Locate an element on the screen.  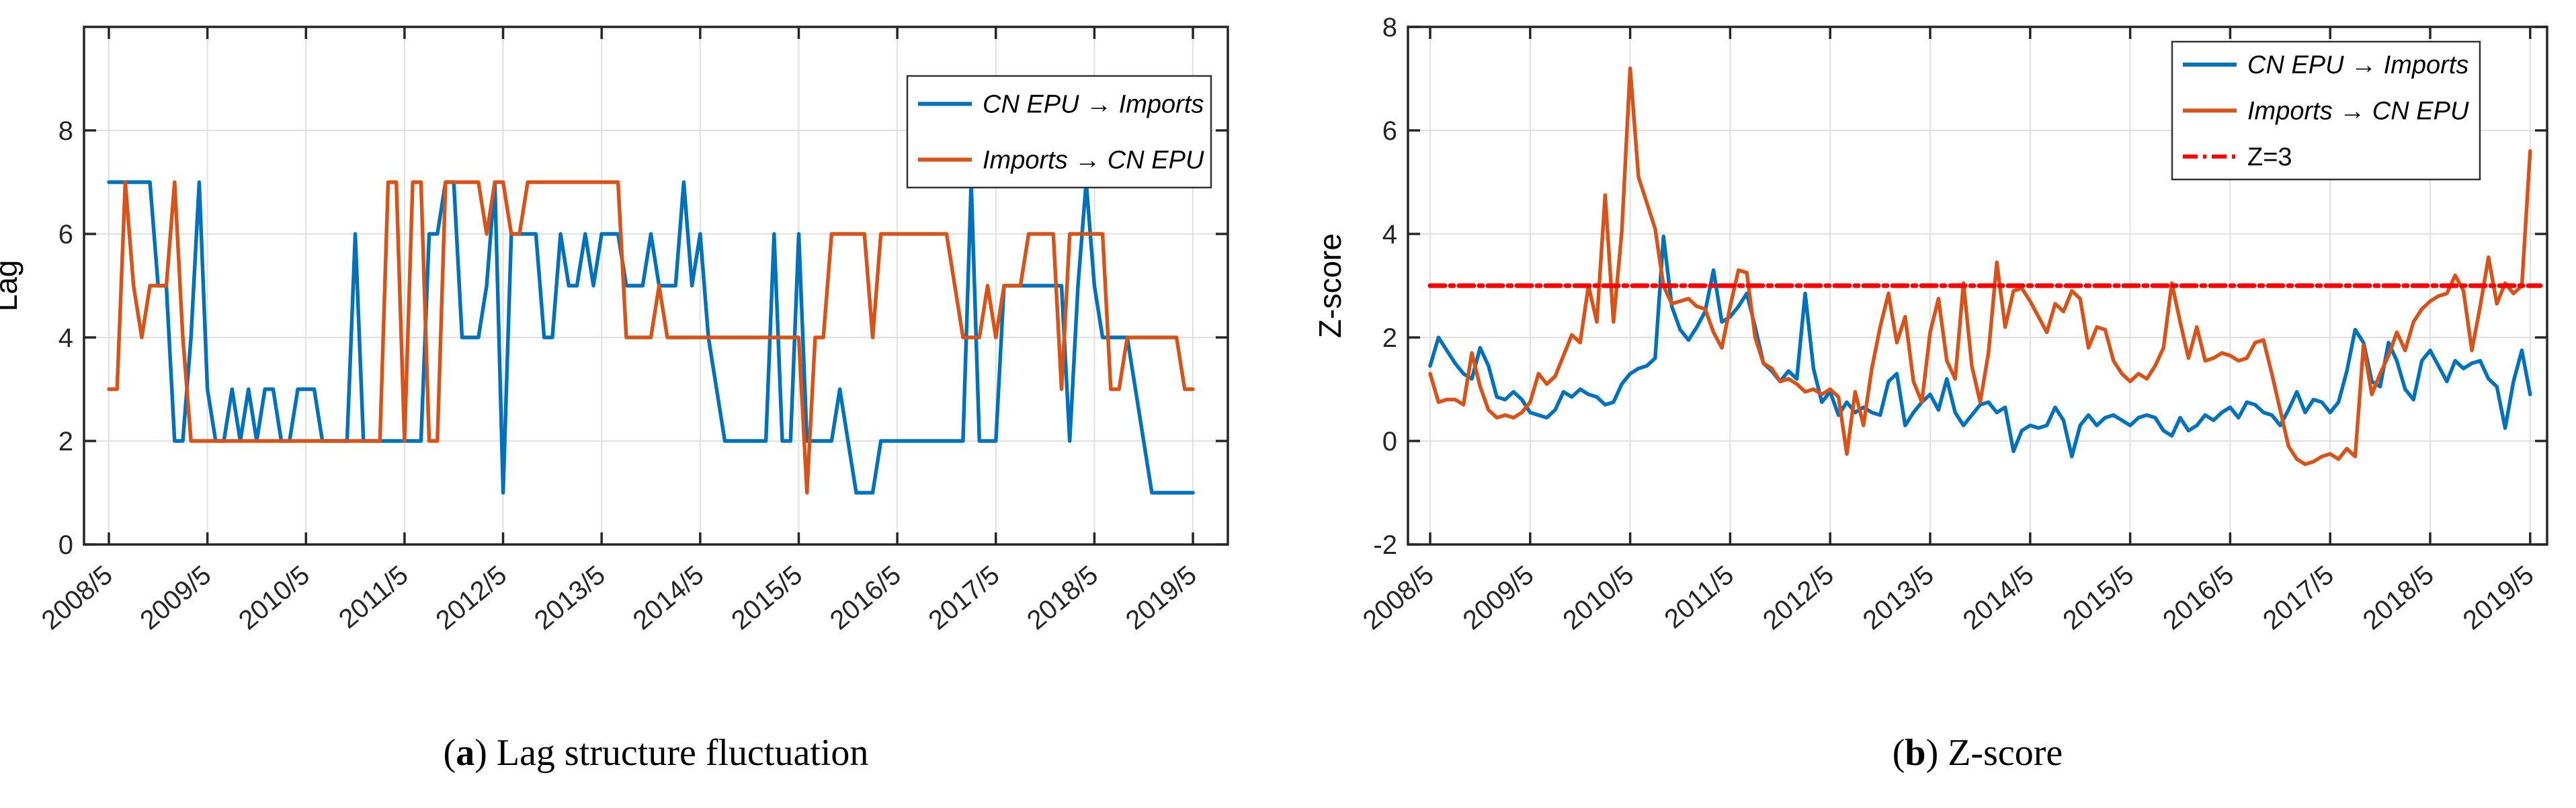
xtick-label: 2012/5 is located at coordinates (1798, 597).